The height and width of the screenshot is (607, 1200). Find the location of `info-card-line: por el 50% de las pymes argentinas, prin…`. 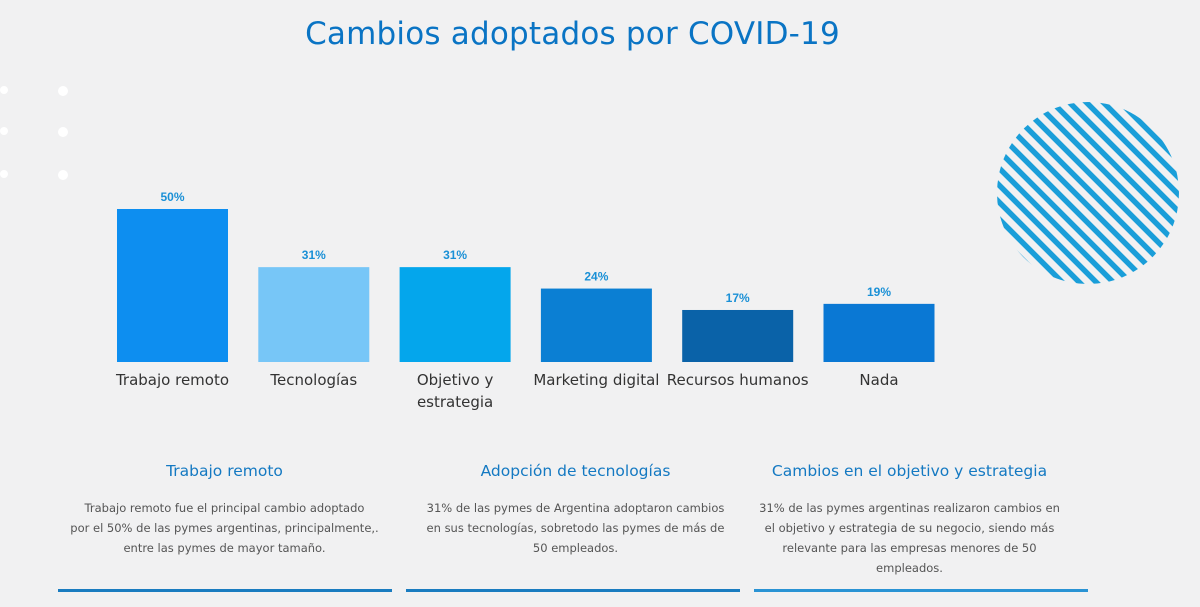

info-card-line: por el 50% de las pymes argentinas, prin… is located at coordinates (224, 528).